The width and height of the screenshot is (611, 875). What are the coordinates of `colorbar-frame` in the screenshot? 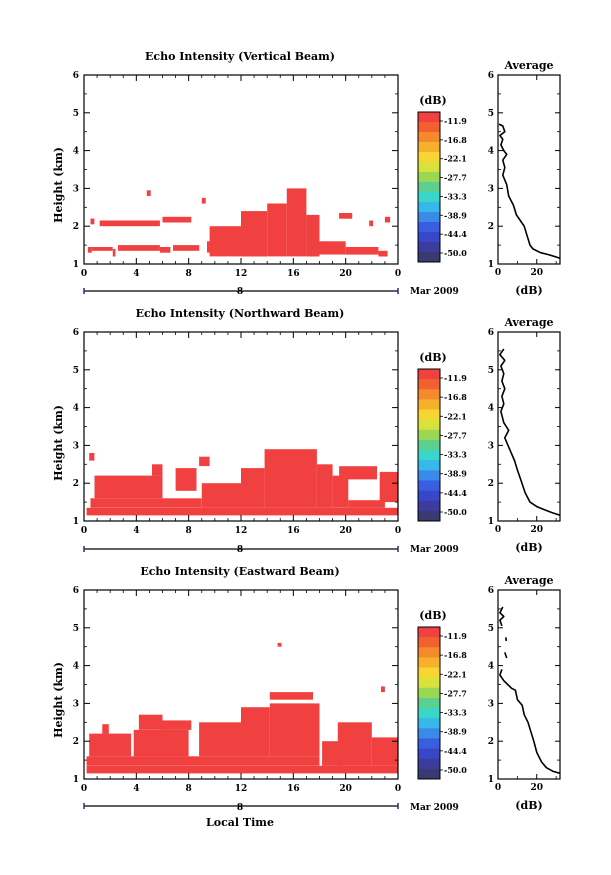 It's located at (429, 703).